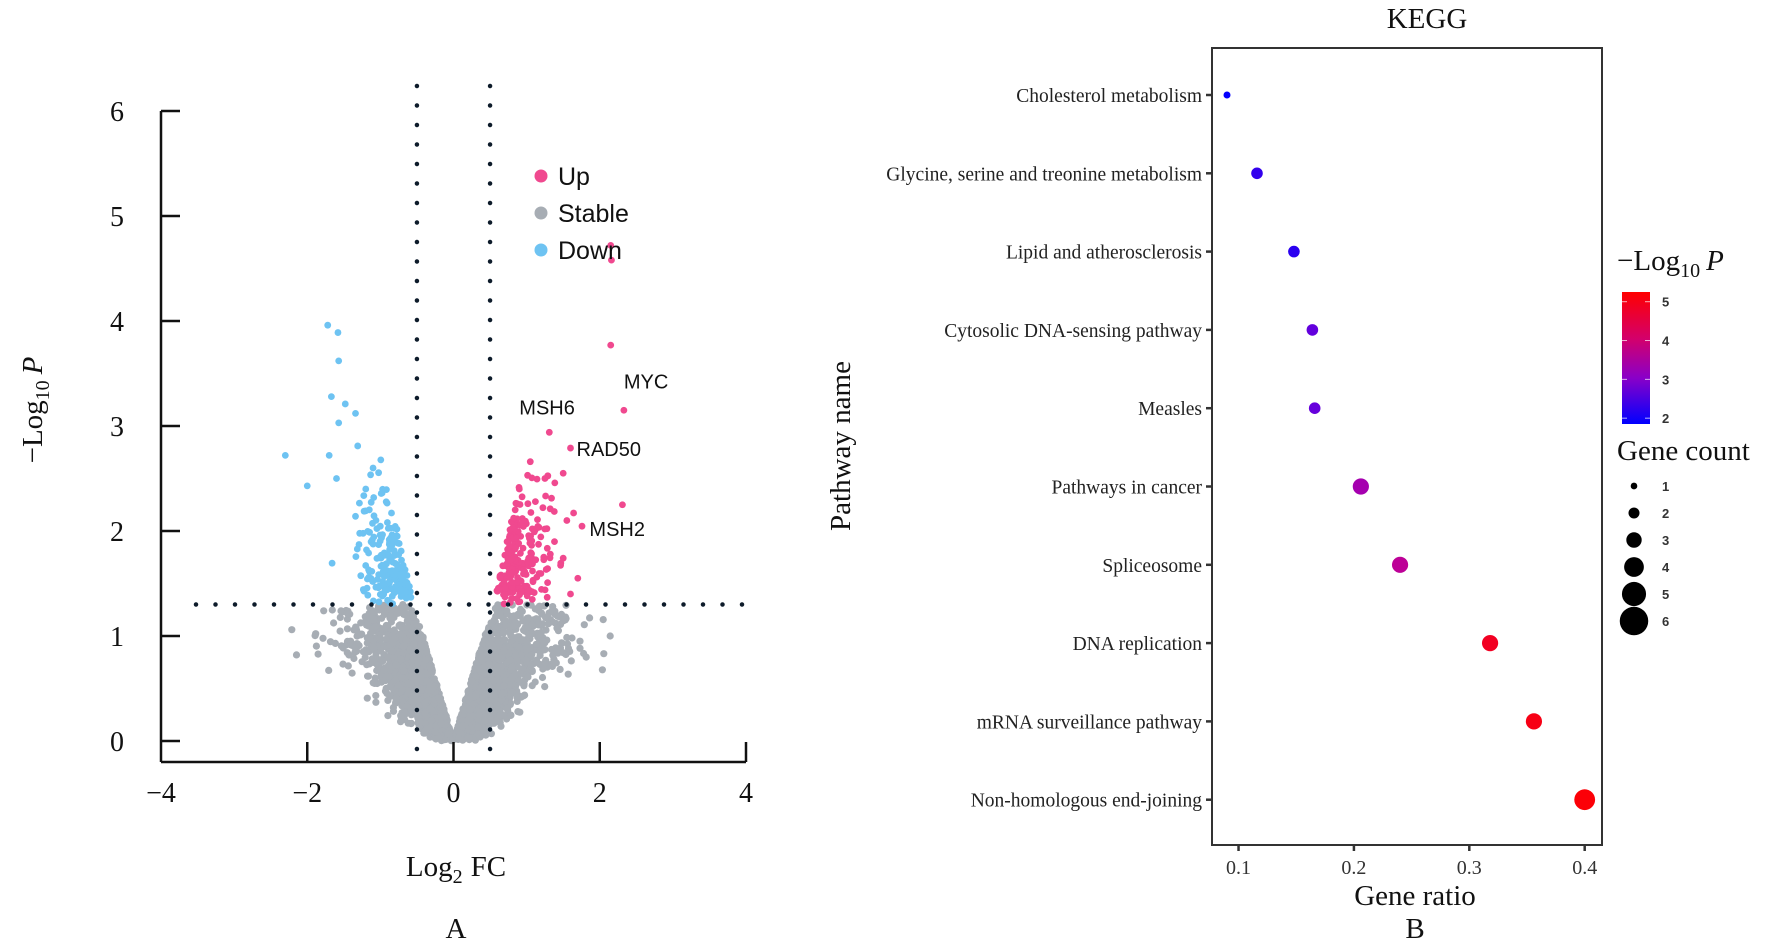  I want to click on kegg-title: KEGG, so click(1427, 19).